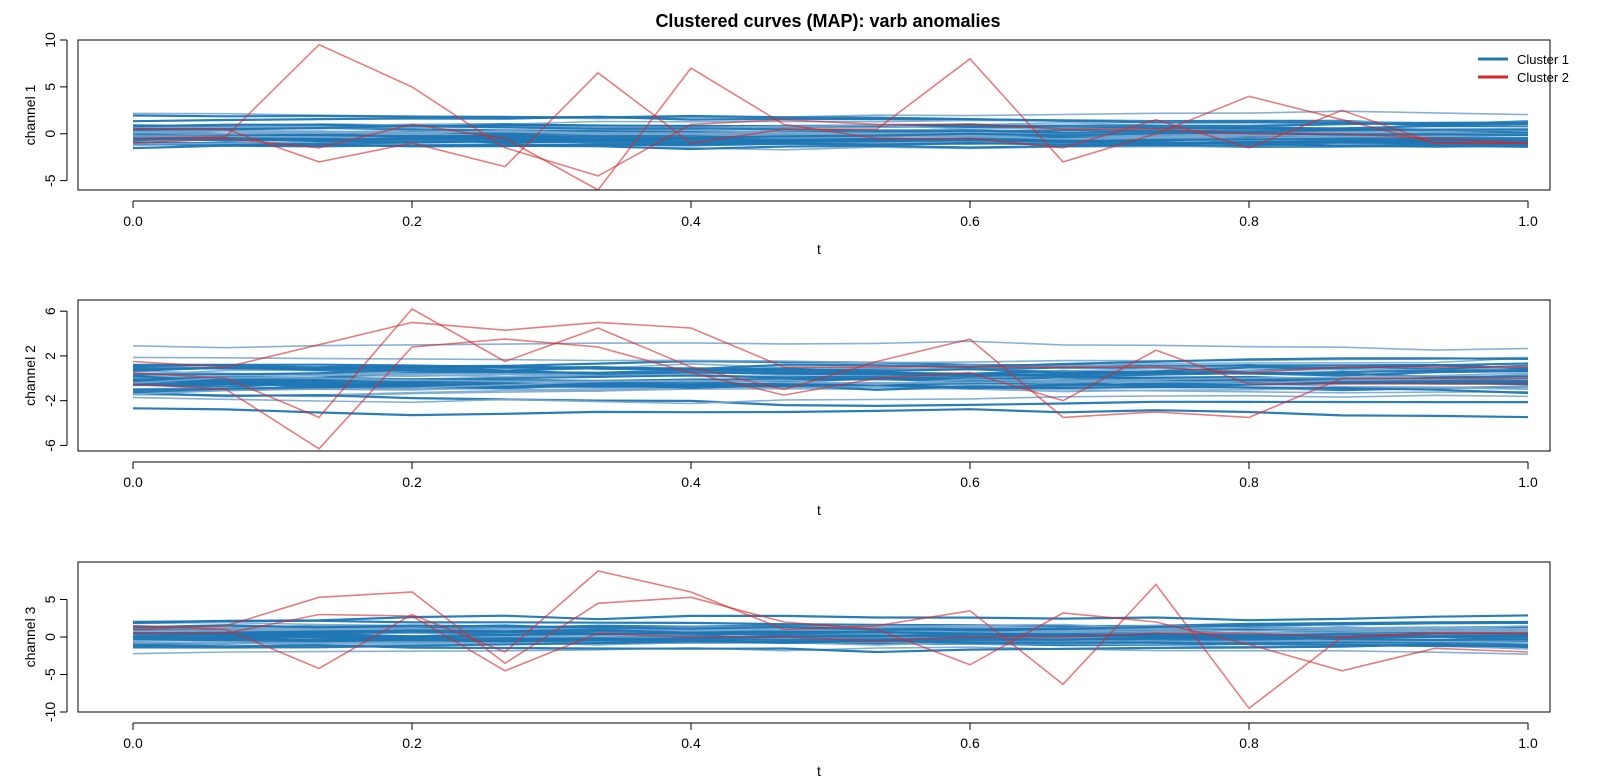 The height and width of the screenshot is (780, 1600). I want to click on legend-label: Cluster 2, so click(1543, 77).